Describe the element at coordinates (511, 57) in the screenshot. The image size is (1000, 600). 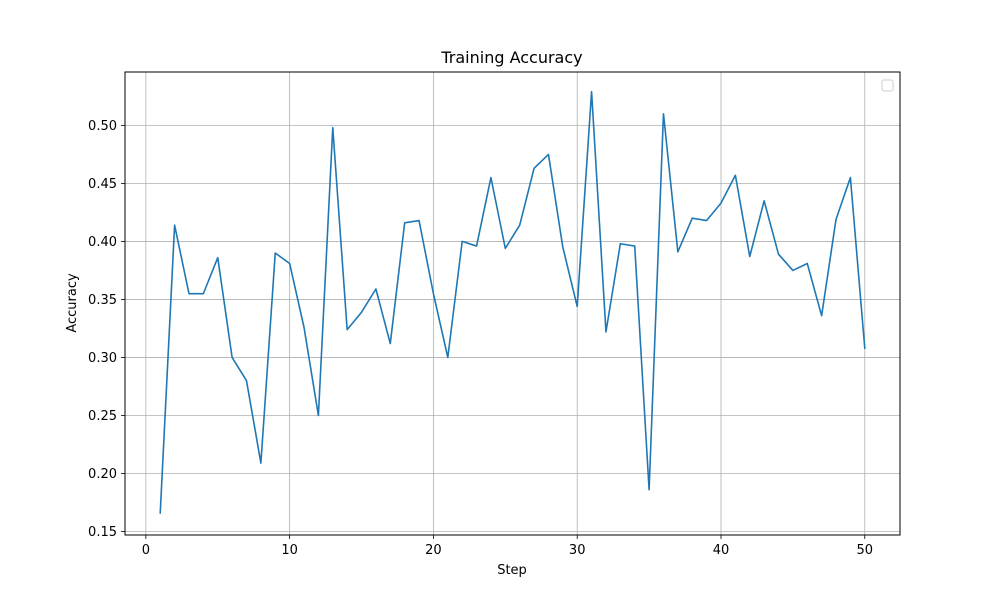
I see `chart-title: Training Accuracy` at that location.